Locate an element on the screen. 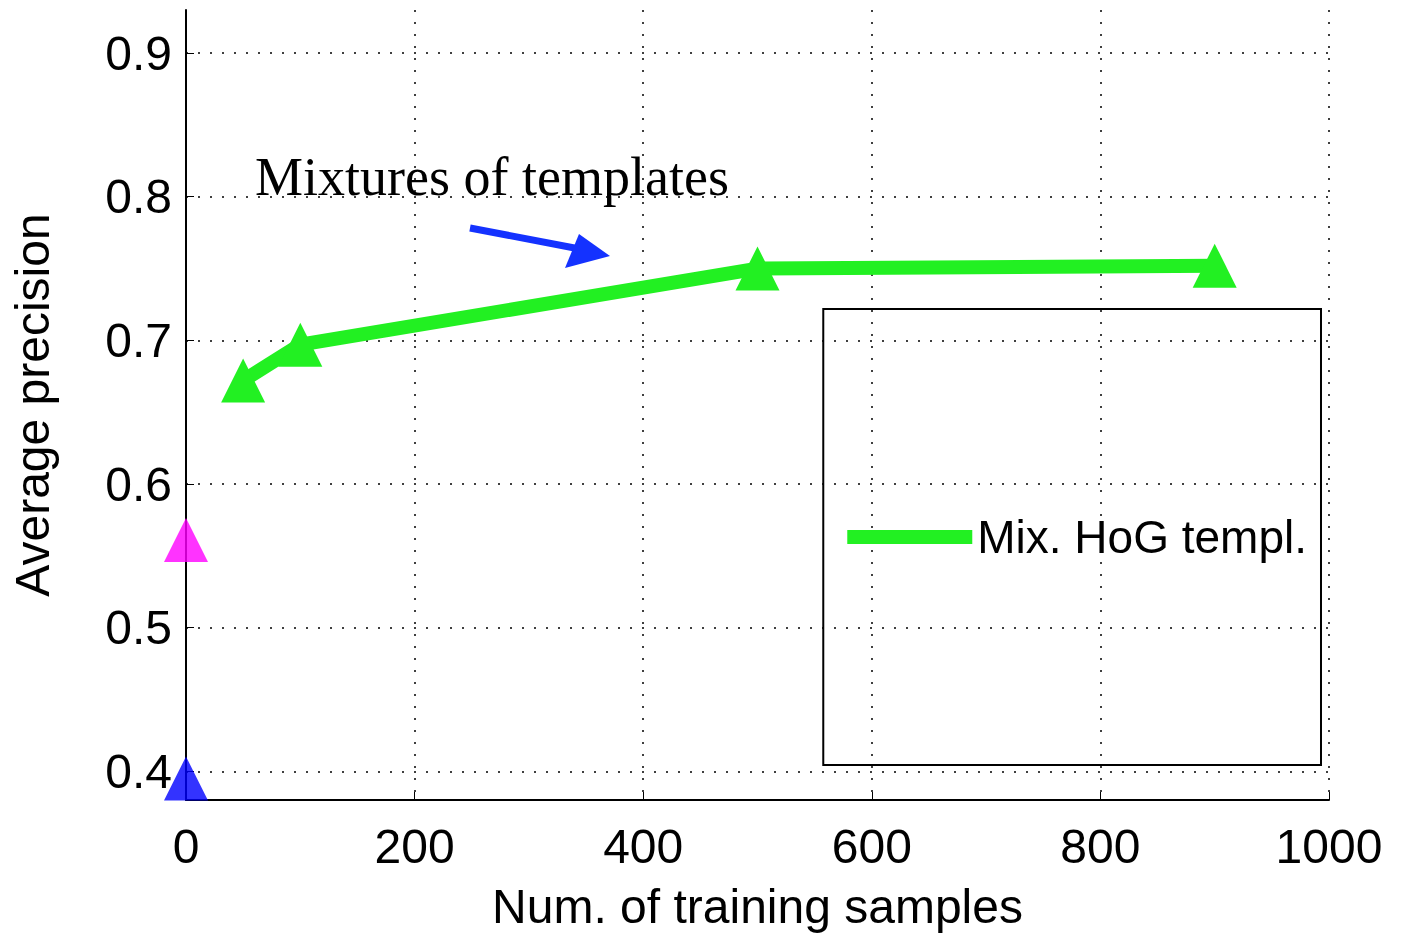 The width and height of the screenshot is (1419, 943). y-tick-label: 0.5 is located at coordinates (138, 628).